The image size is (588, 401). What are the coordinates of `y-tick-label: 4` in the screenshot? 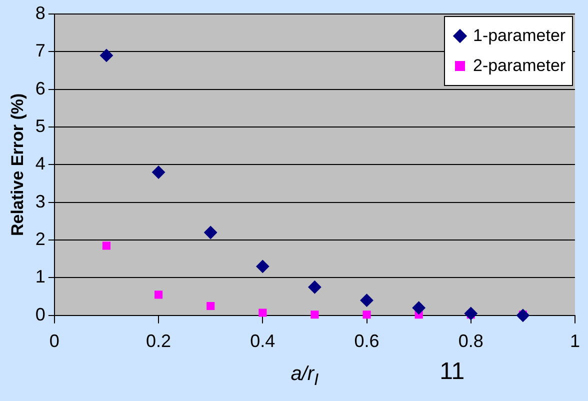 It's located at (40, 164).